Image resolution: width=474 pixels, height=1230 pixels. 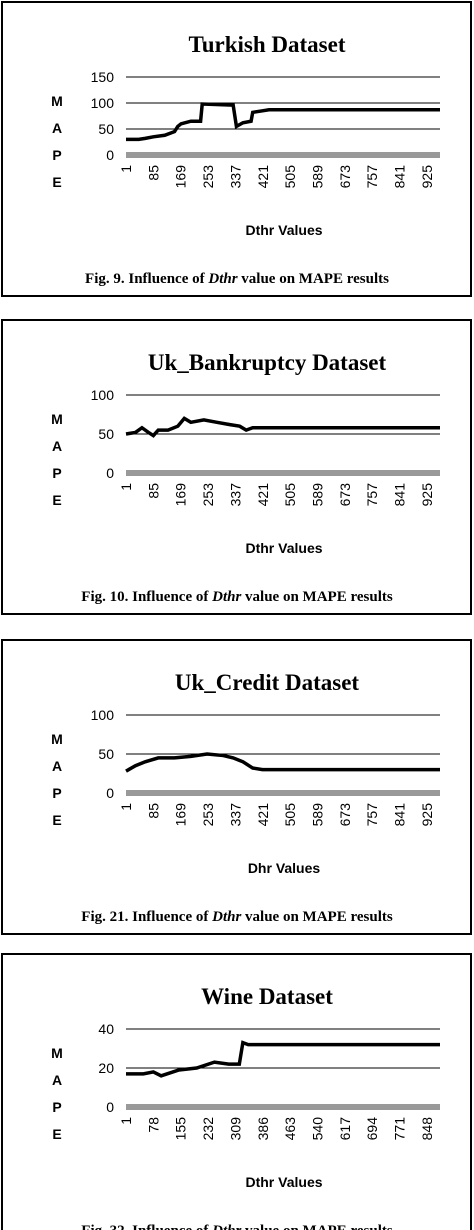 I want to click on x-tick-label: 617, so click(x=345, y=1129).